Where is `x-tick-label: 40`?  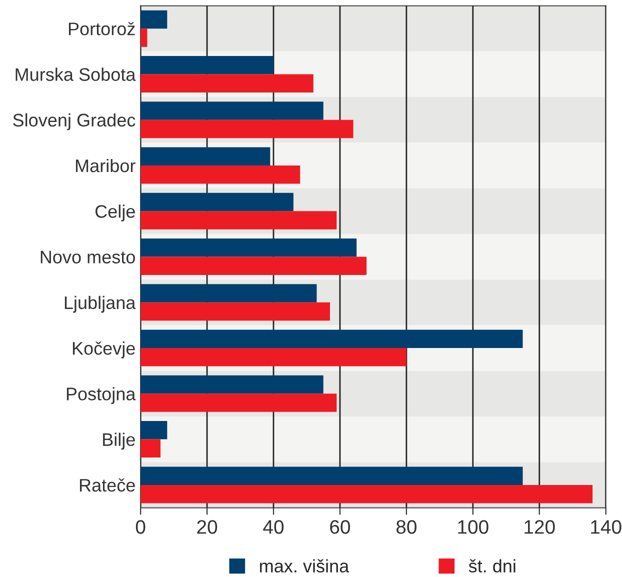
x-tick-label: 40 is located at coordinates (273, 527).